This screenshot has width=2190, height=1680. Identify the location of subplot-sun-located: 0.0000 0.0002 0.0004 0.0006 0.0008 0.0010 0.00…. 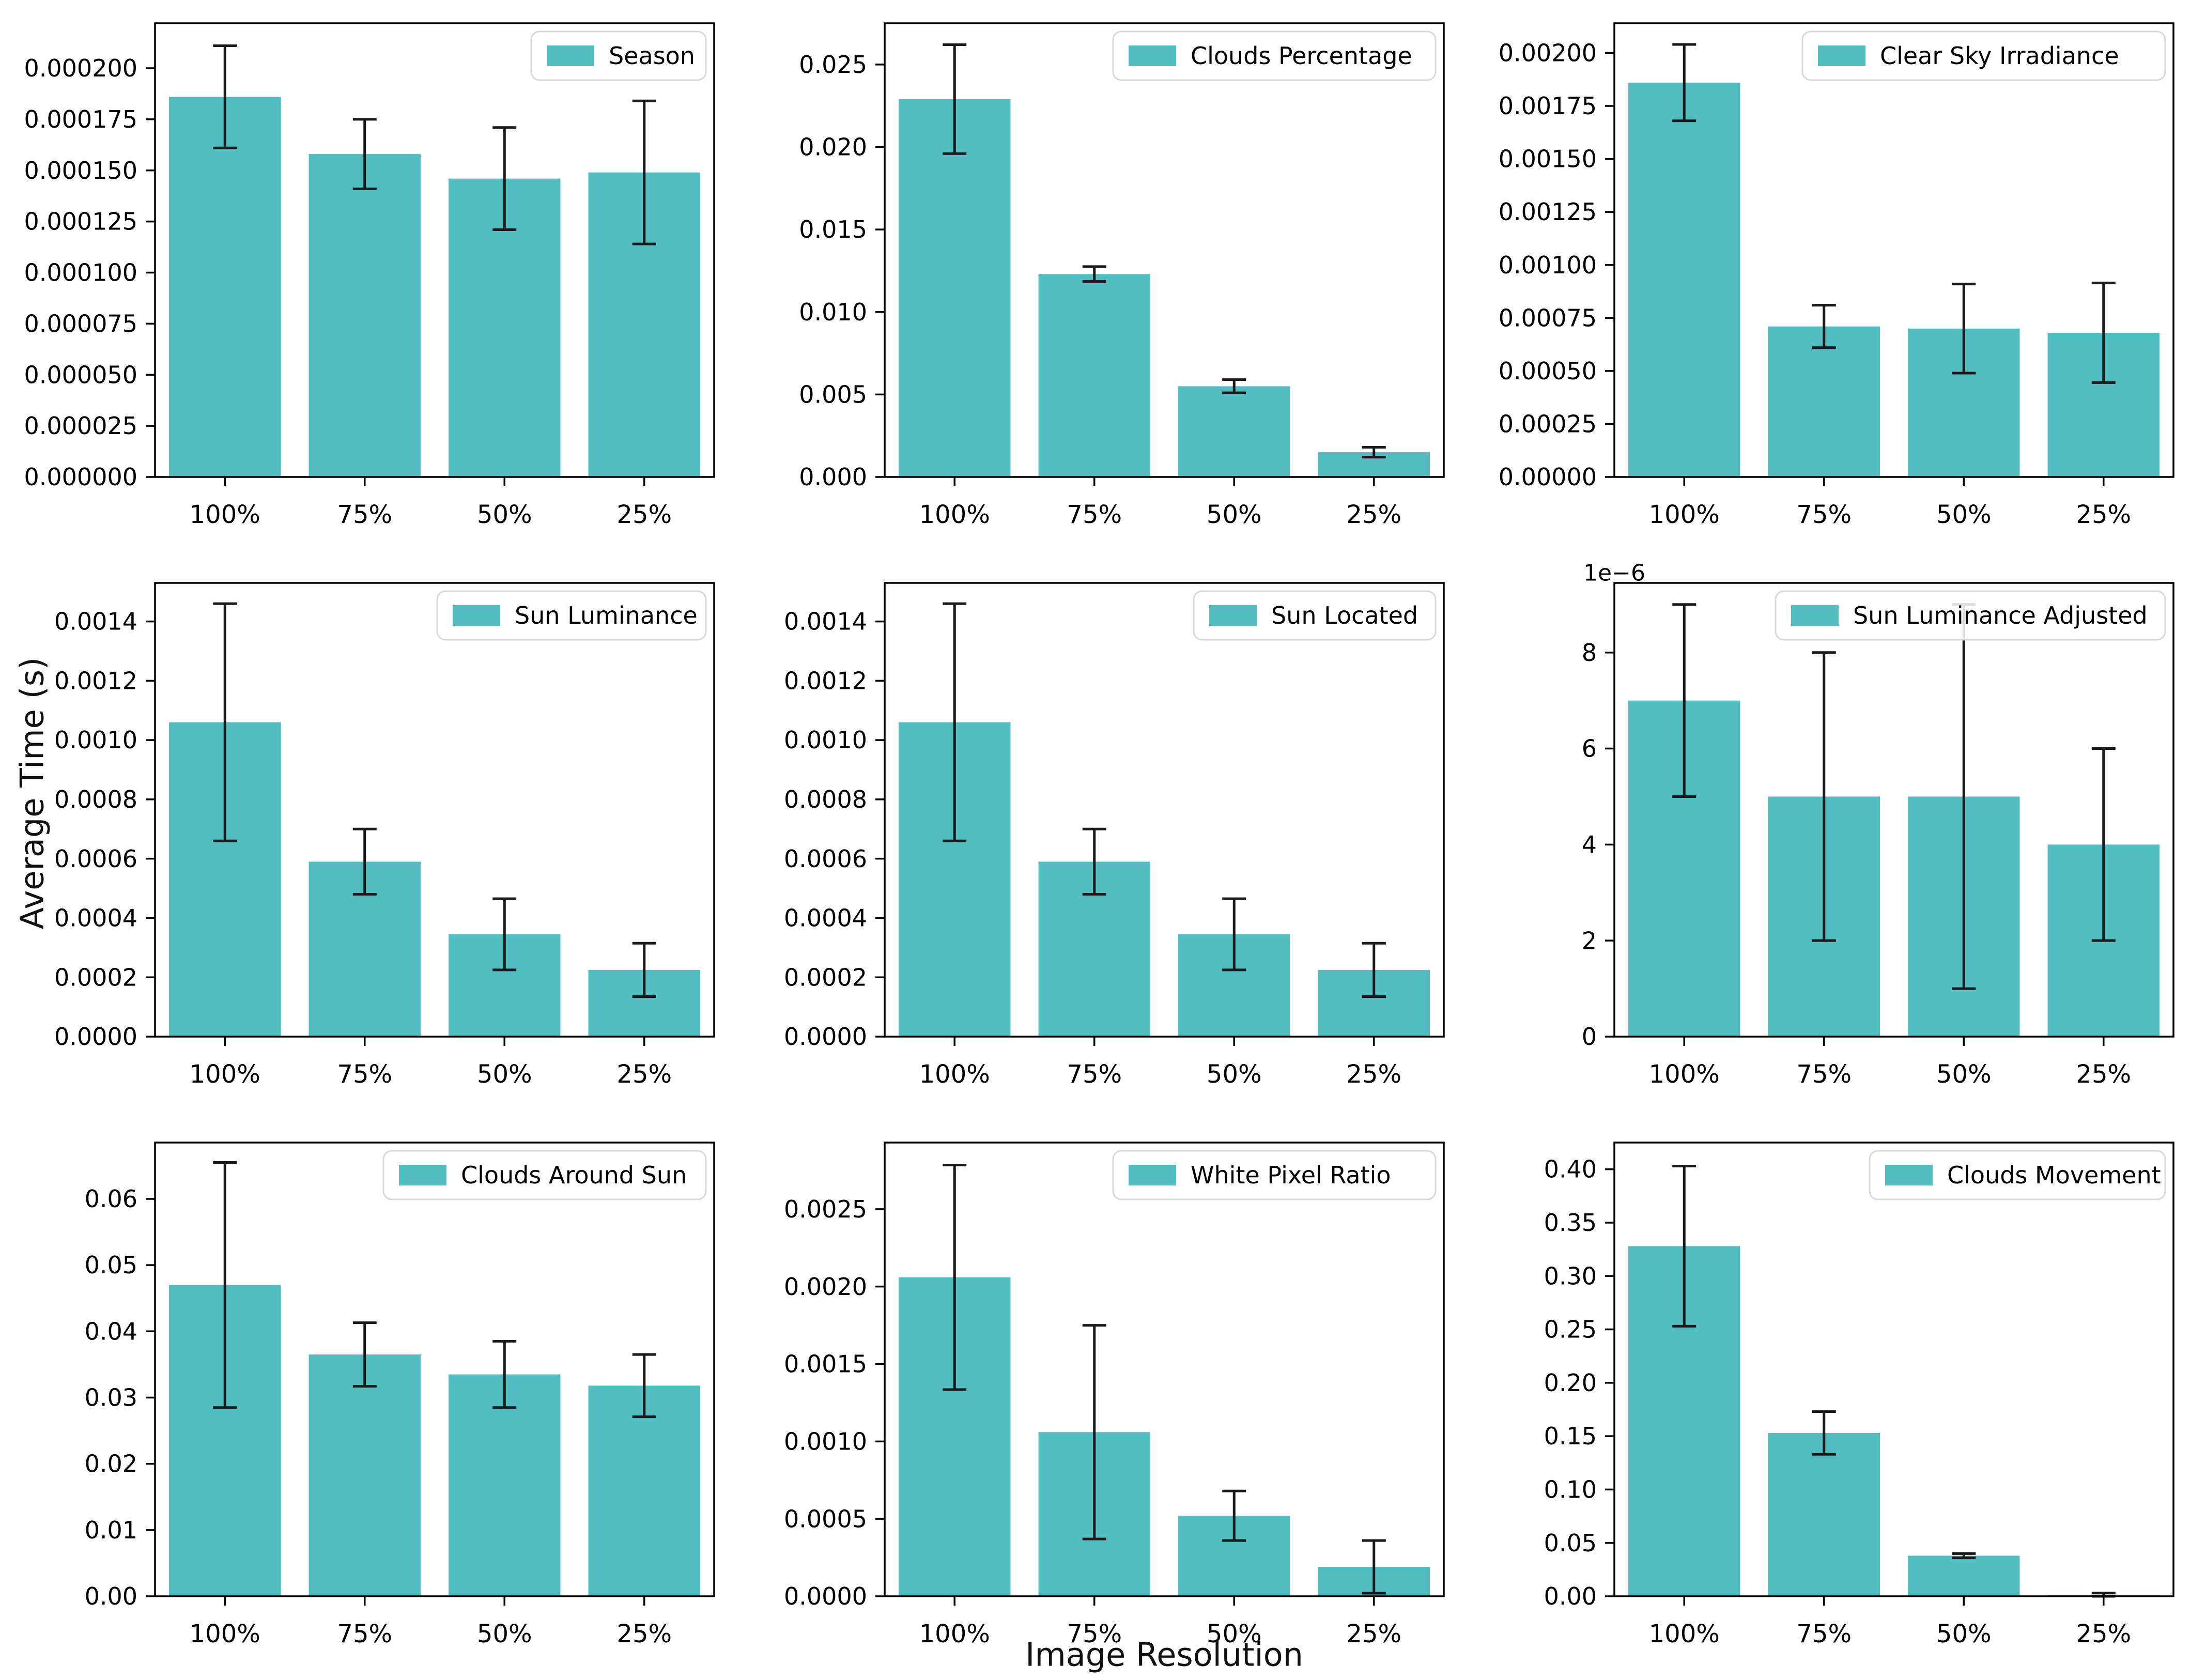
(1094, 839).